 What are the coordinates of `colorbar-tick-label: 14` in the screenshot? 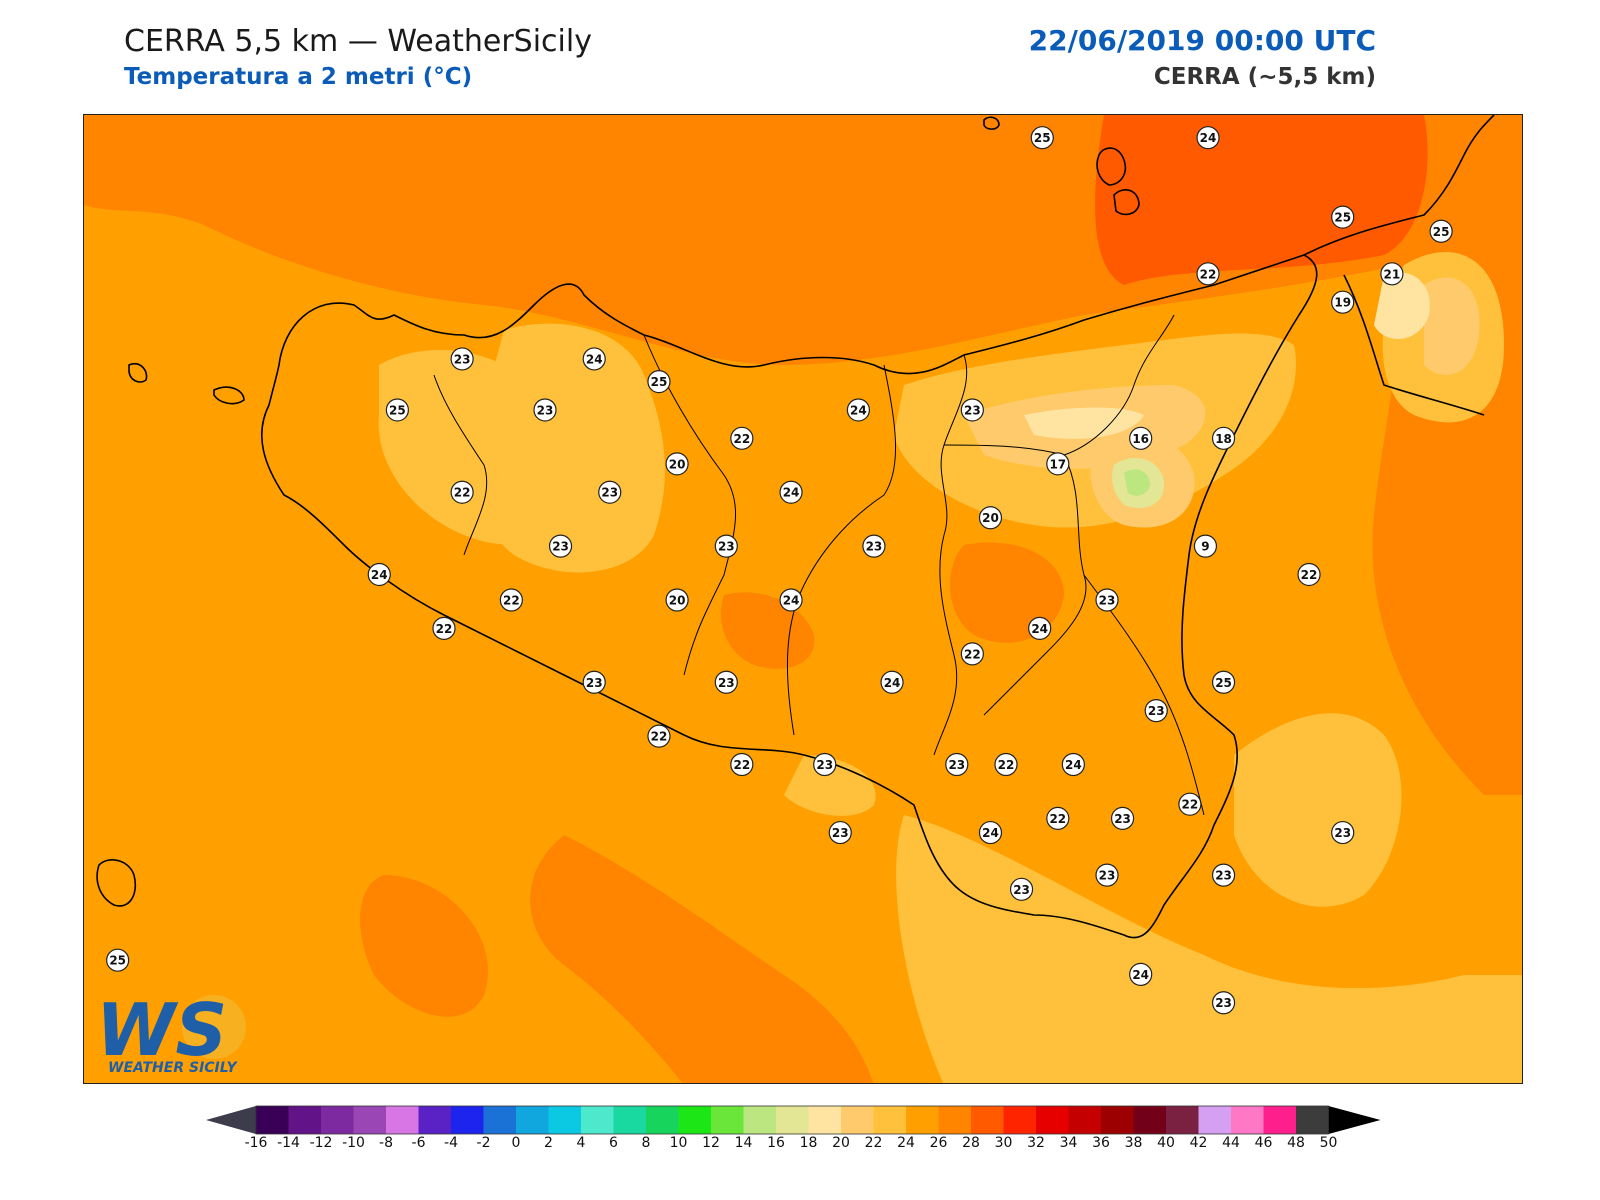 It's located at (744, 1141).